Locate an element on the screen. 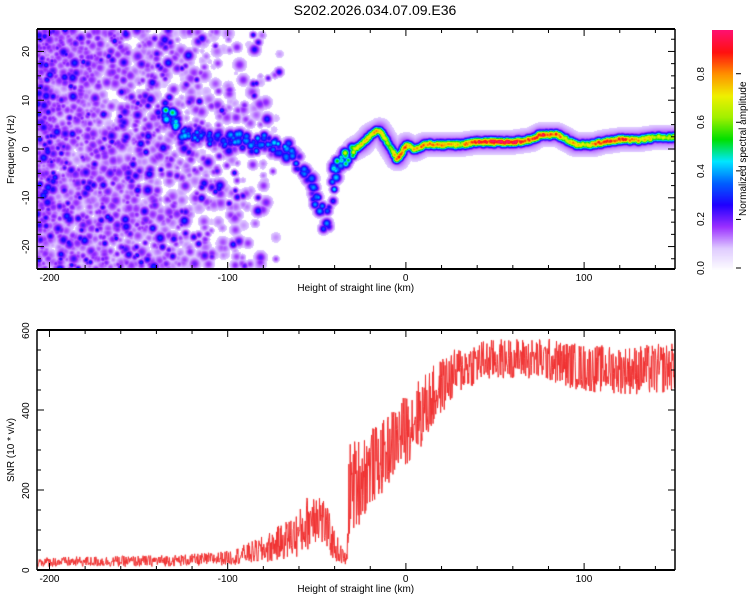 This screenshot has height=600, width=750. colorbar-tick-label: 0.6 is located at coordinates (701, 122).